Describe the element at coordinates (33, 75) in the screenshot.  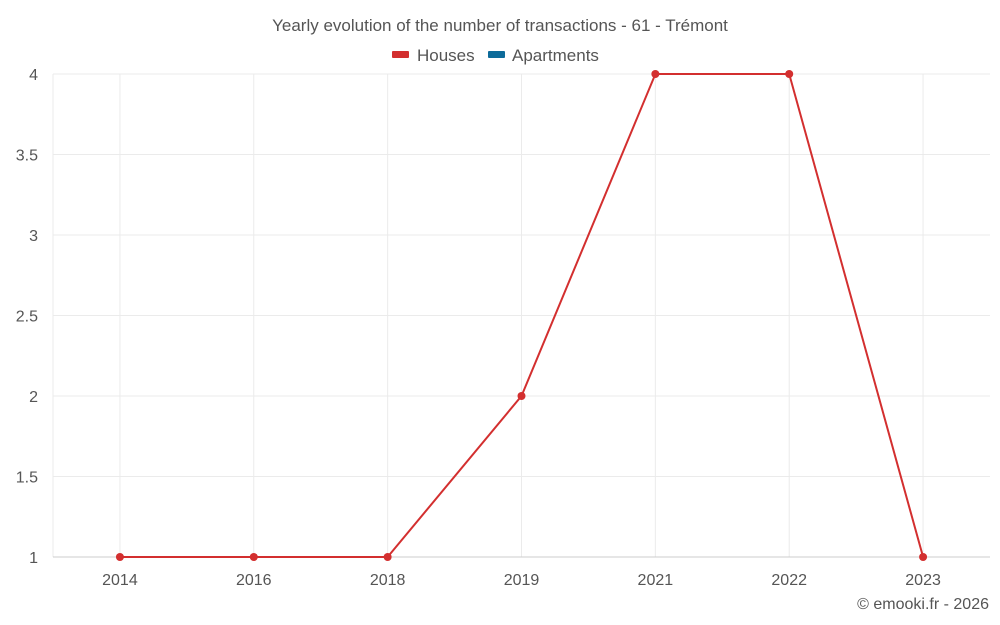
I see `y-tick-label-6: 4` at that location.